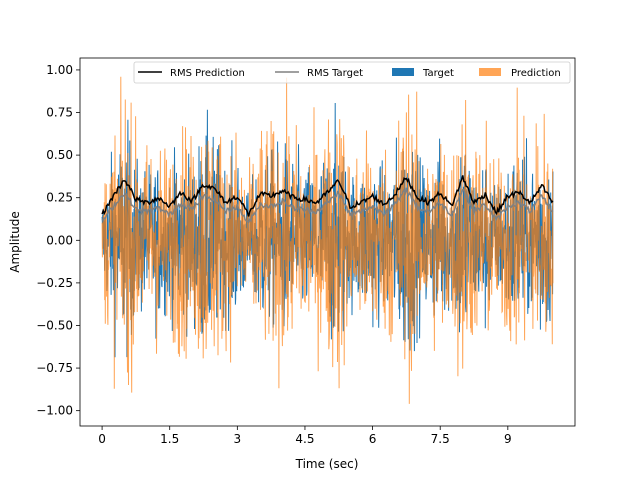 This screenshot has width=640, height=484. What do you see at coordinates (207, 73) in the screenshot?
I see `legend-label-rms-prediction: RMS Prediction` at bounding box center [207, 73].